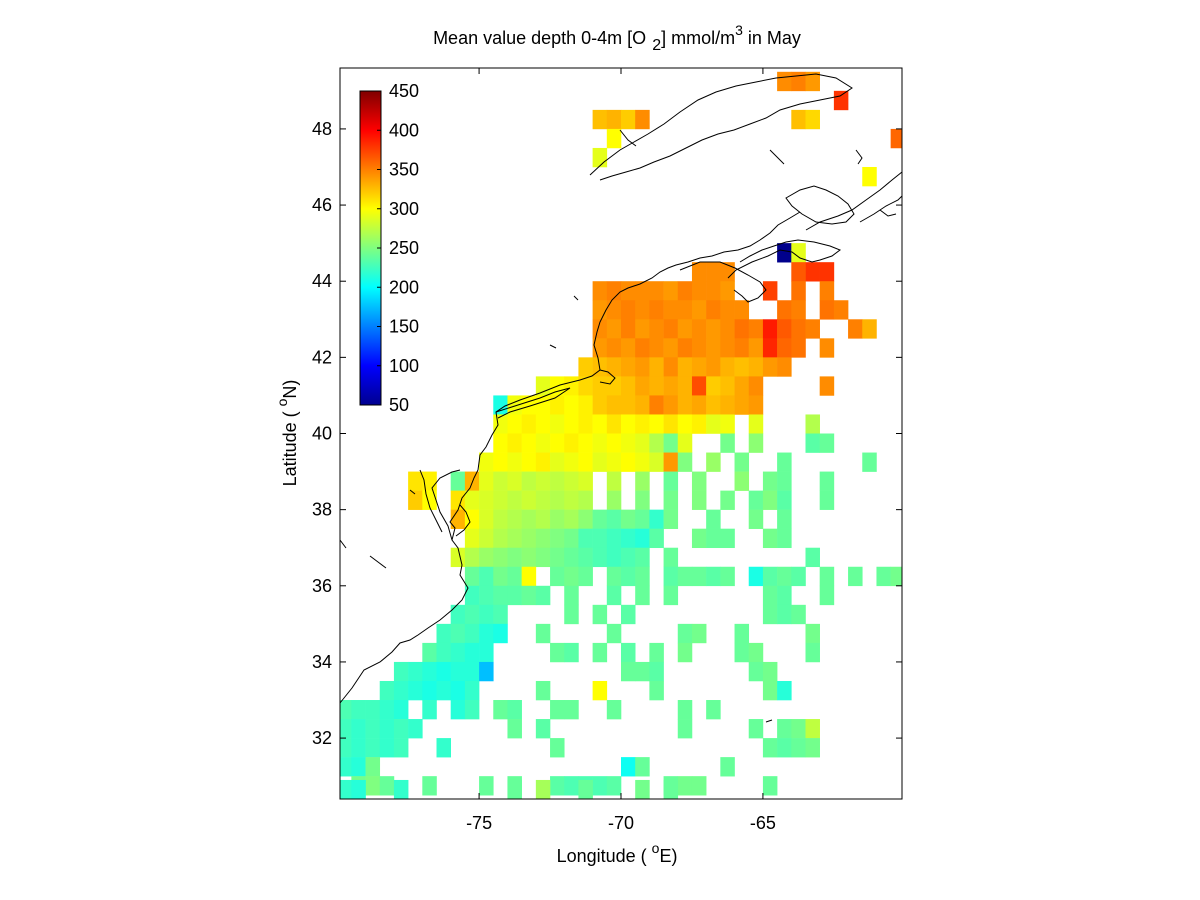 The image size is (1200, 900). Describe the element at coordinates (322, 434) in the screenshot. I see `y-tick-label: 40` at that location.